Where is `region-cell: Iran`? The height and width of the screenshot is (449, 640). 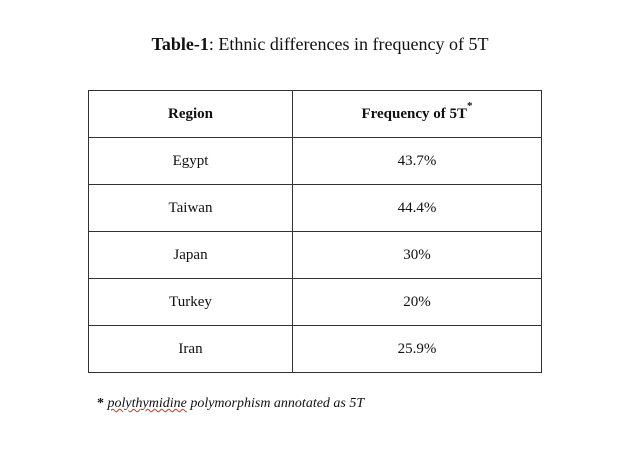 region-cell: Iran is located at coordinates (190, 349).